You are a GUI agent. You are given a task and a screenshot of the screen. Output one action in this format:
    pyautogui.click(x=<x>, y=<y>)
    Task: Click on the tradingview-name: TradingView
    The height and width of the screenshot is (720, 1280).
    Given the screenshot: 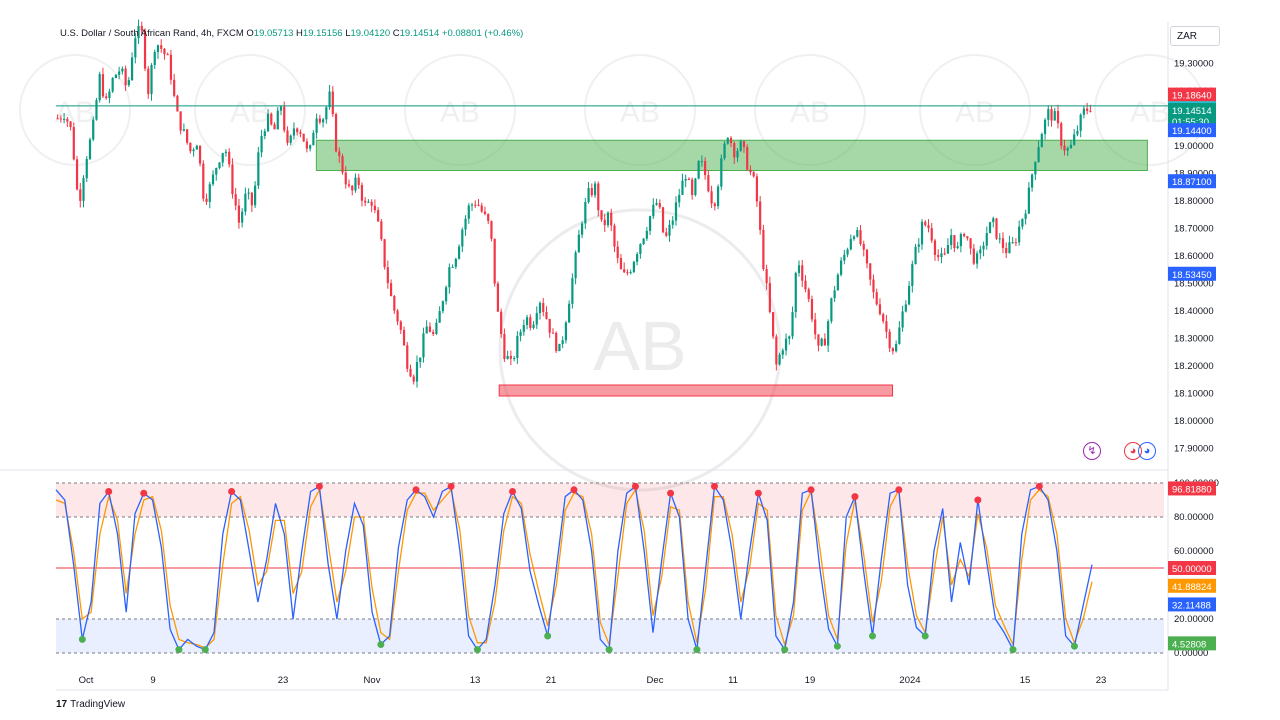 What is the action you would take?
    pyautogui.click(x=98, y=704)
    